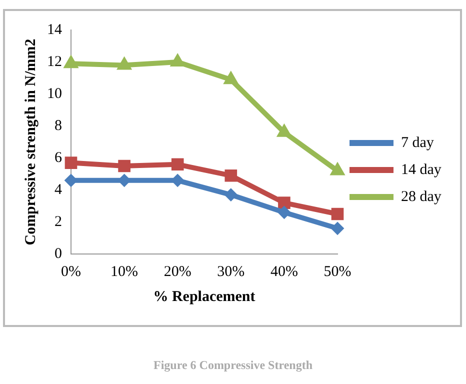 Image resolution: width=466 pixels, height=384 pixels. I want to click on legend-label: 7 day, so click(417, 142).